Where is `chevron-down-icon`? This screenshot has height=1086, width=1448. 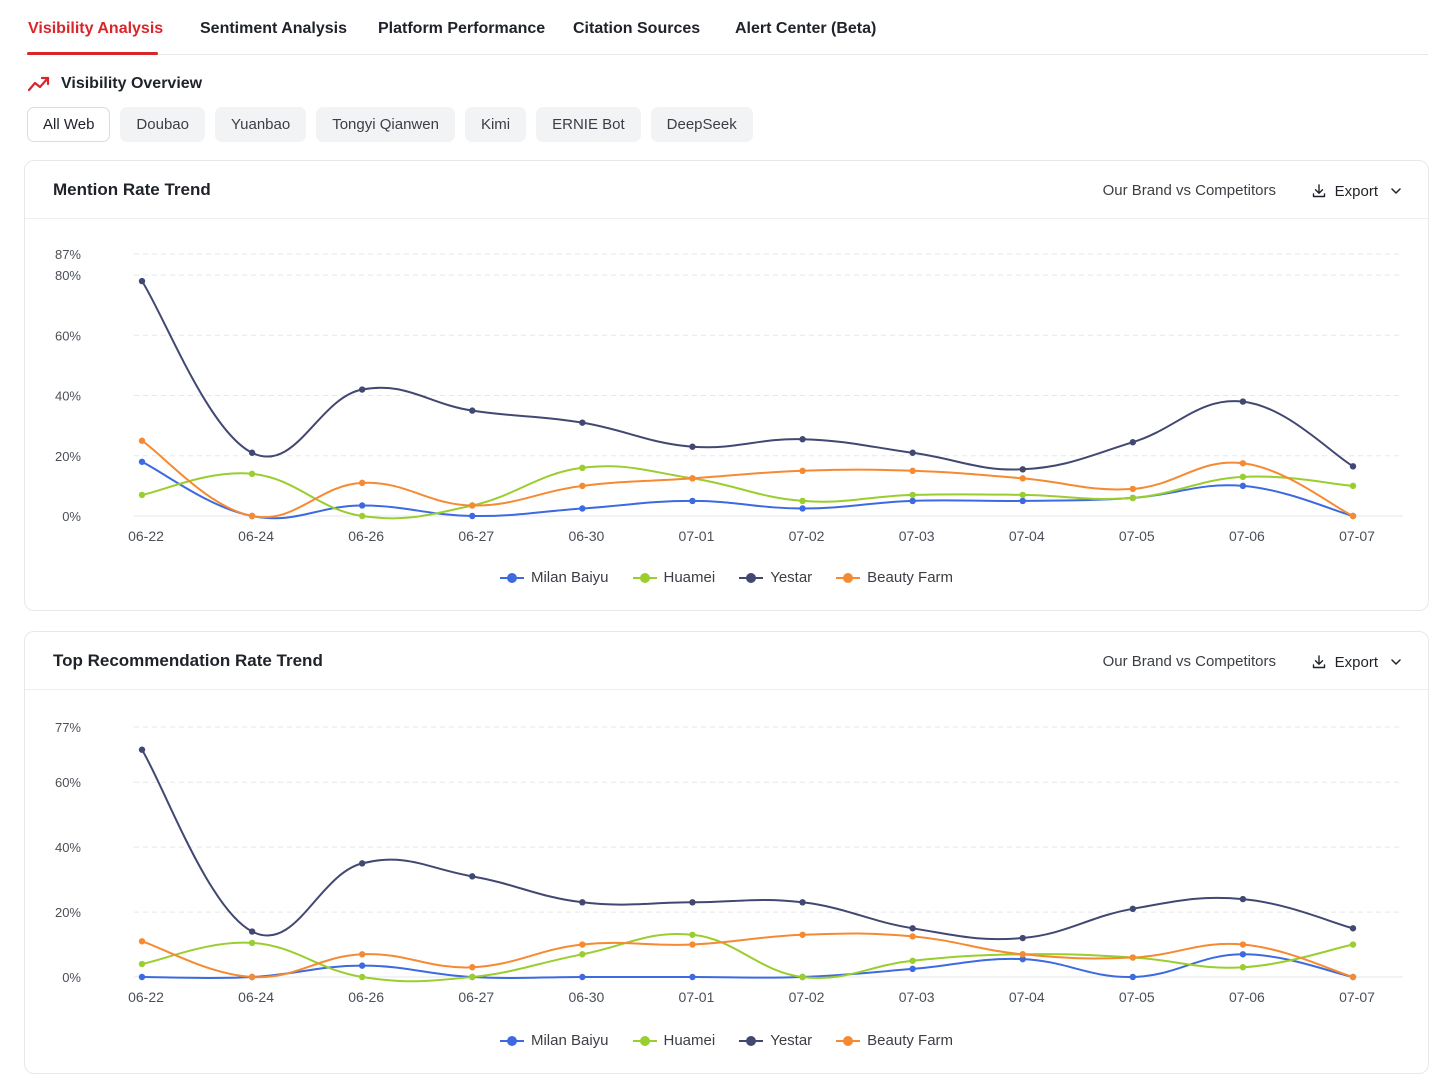
chevron-down-icon is located at coordinates (1396, 191).